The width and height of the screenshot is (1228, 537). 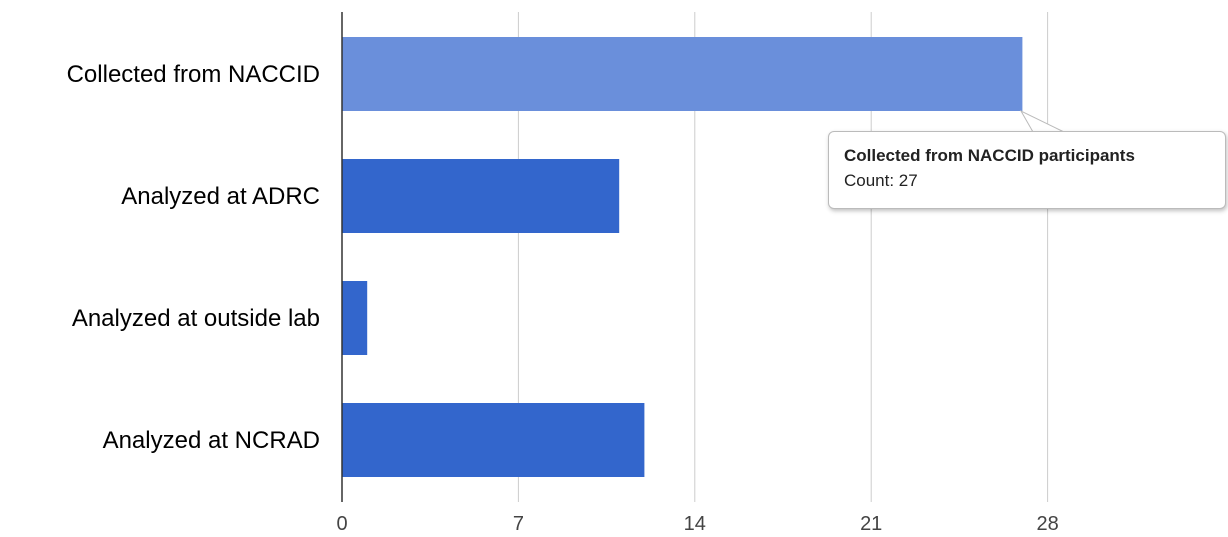 I want to click on bar-collected-from-naccid, so click(x=682, y=74).